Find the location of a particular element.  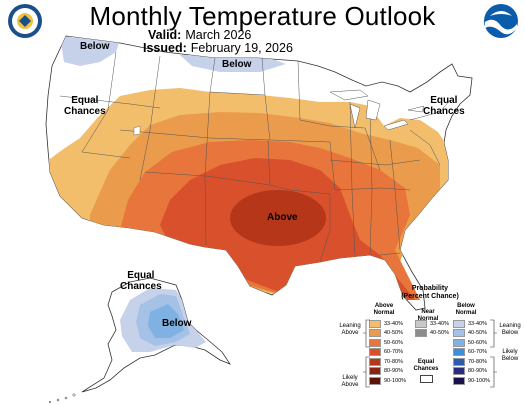

issued-line: Issued: February 19, 2026 is located at coordinates (218, 48).